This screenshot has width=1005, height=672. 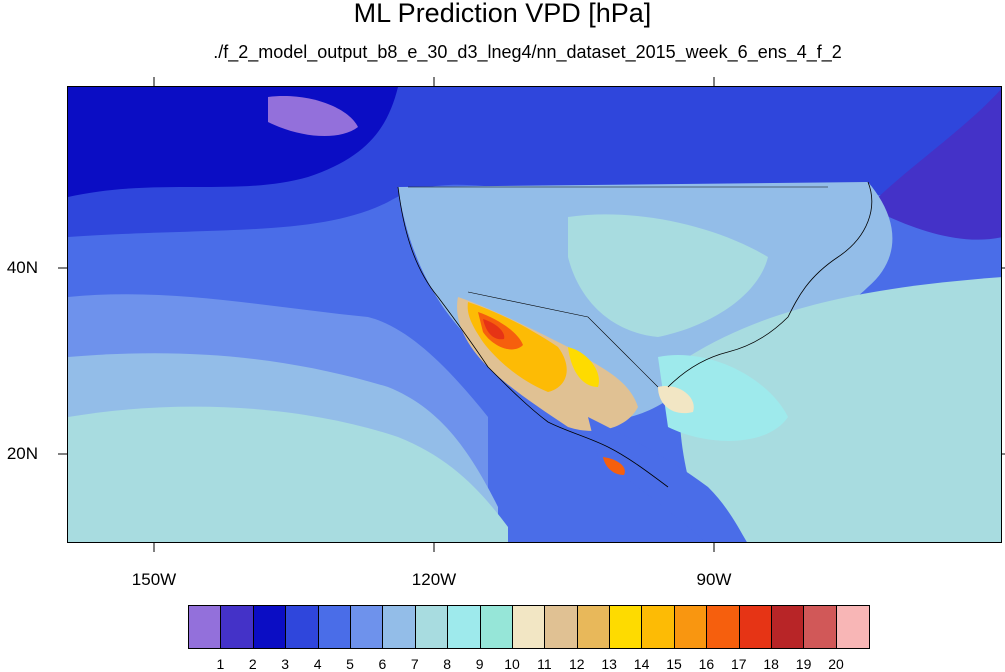 I want to click on colorbar-label-11: 11, so click(x=544, y=664).